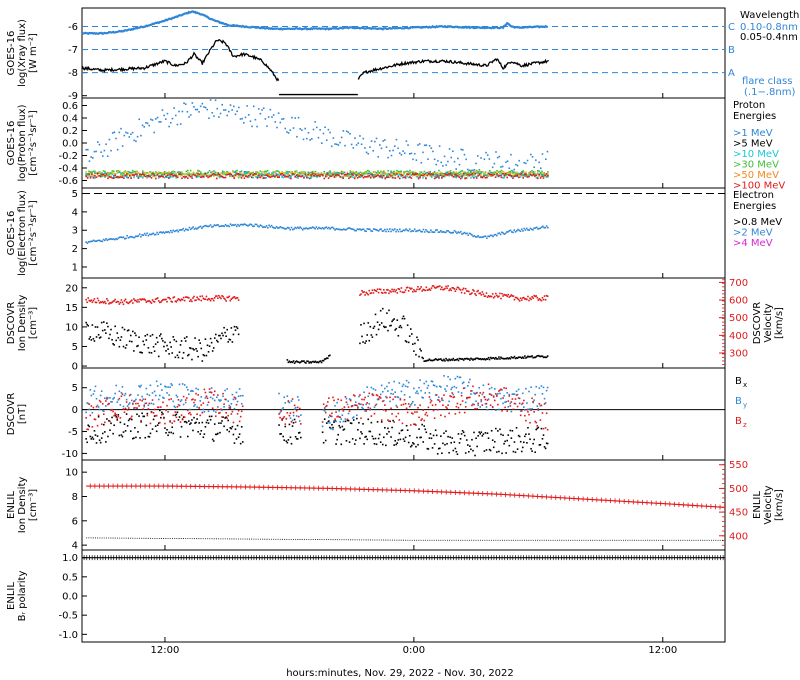  I want to click on panel-frame, so click(403, 53).